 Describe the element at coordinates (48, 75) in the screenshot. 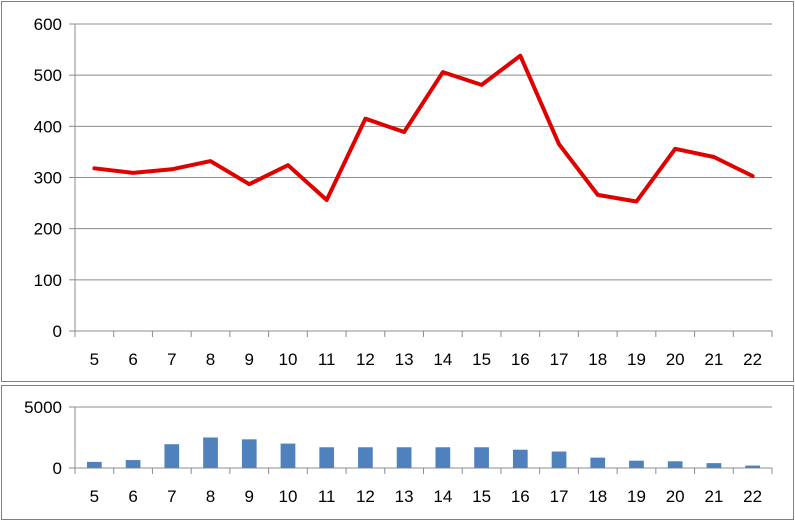

I see `y-tick-label: 500` at that location.